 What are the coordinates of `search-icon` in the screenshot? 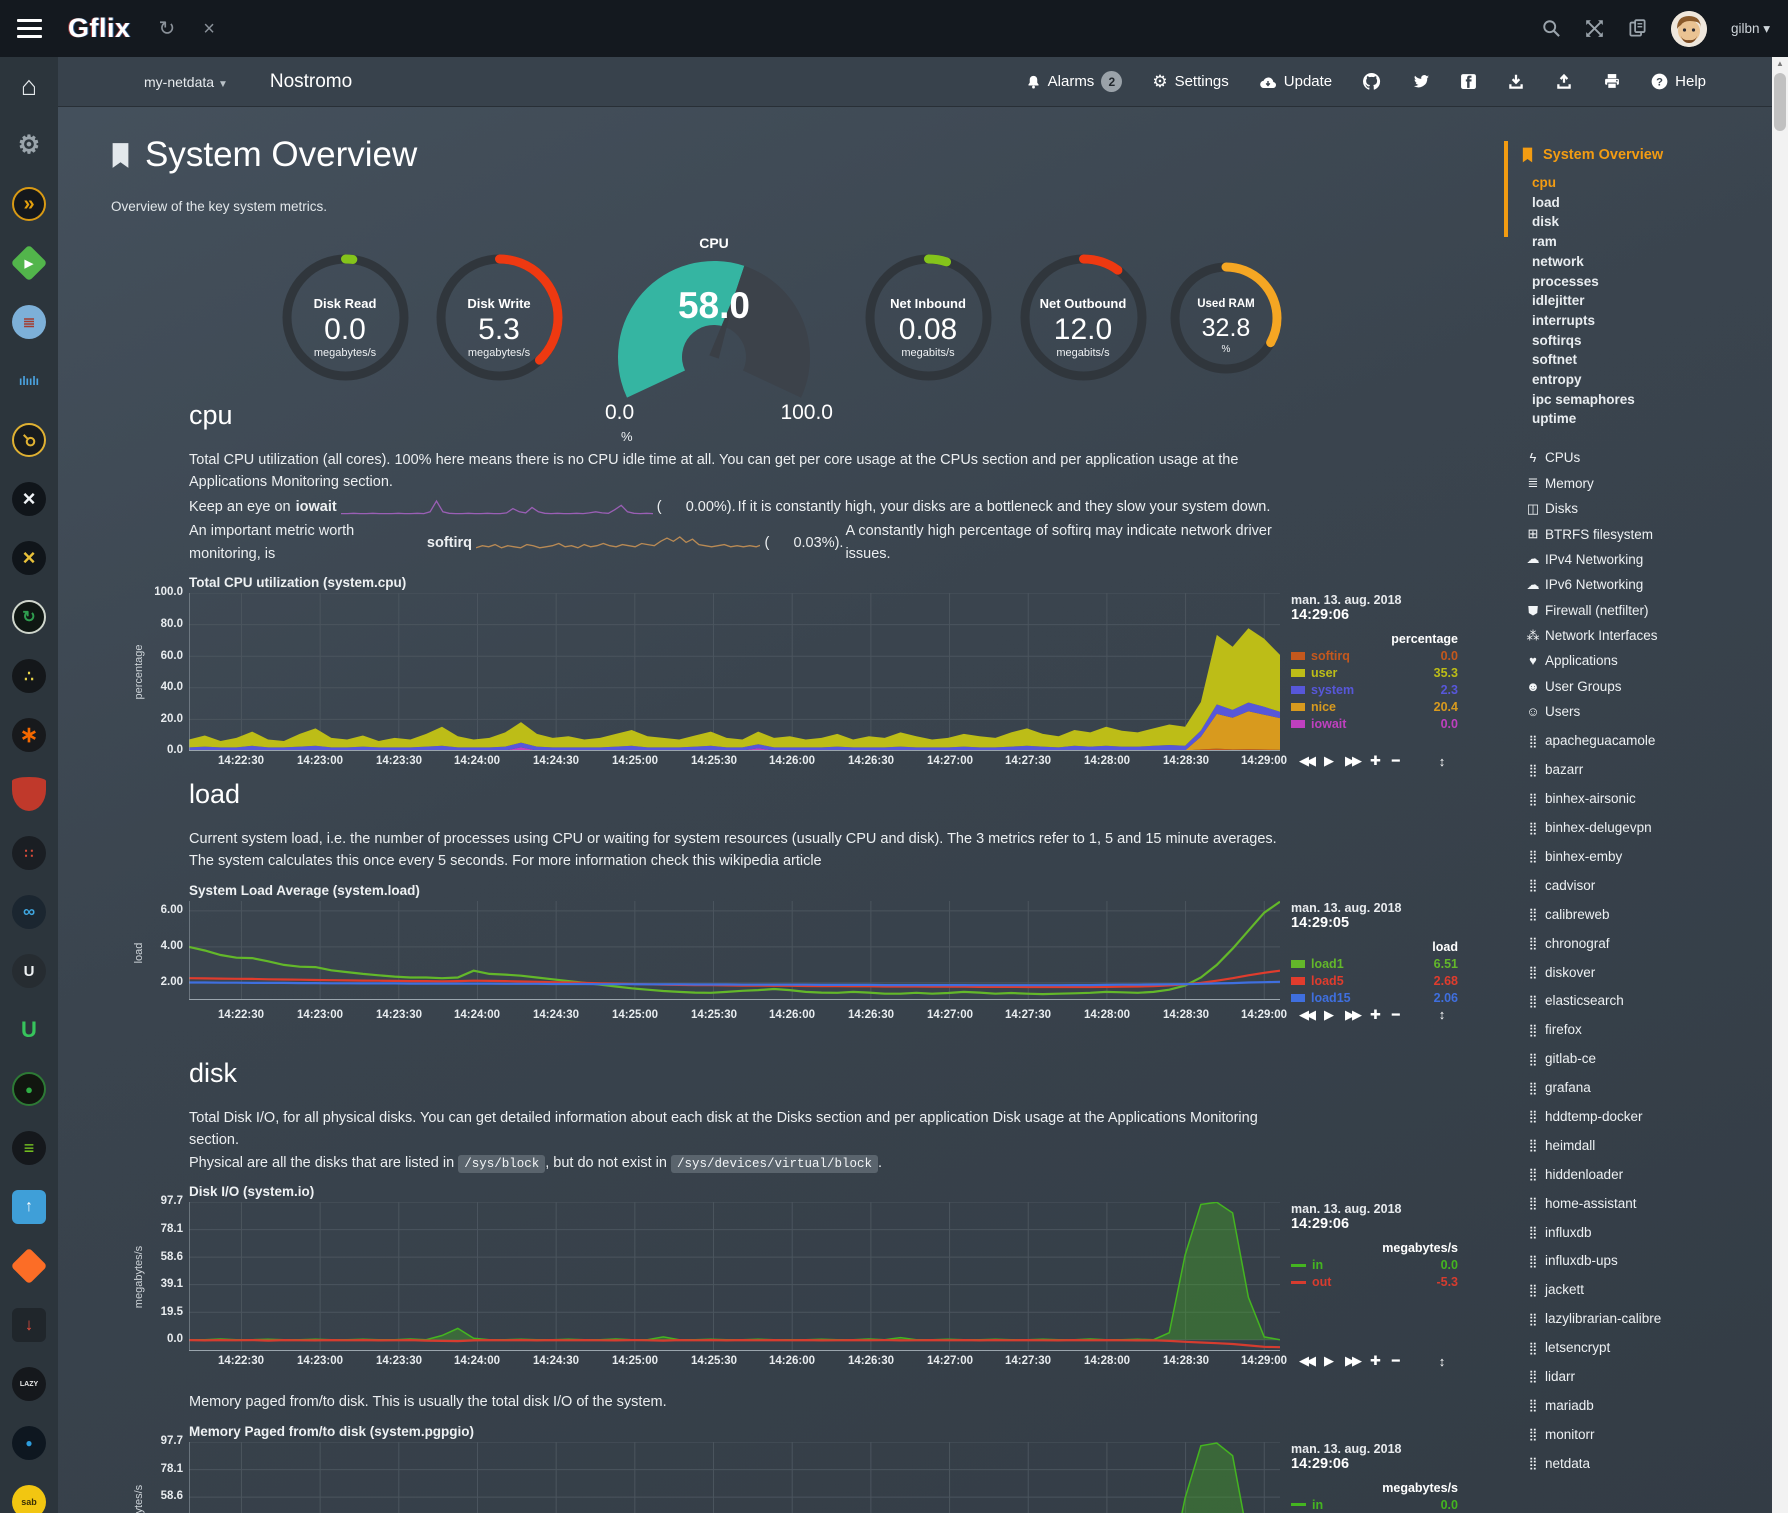 It's located at (1551, 28).